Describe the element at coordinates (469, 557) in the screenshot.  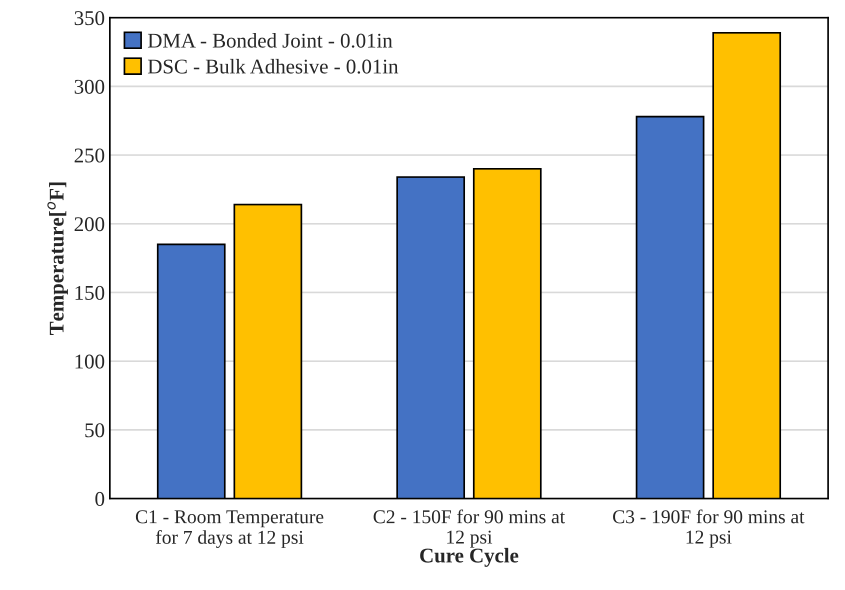
I see `x-axis-title: Cure Cycle` at that location.